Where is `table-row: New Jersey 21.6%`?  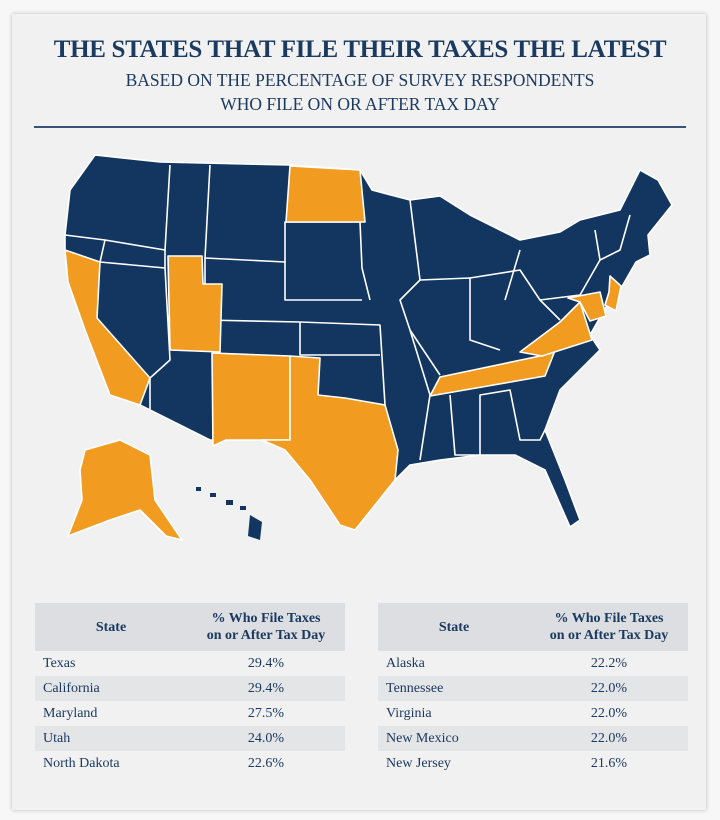 table-row: New Jersey 21.6% is located at coordinates (533, 763).